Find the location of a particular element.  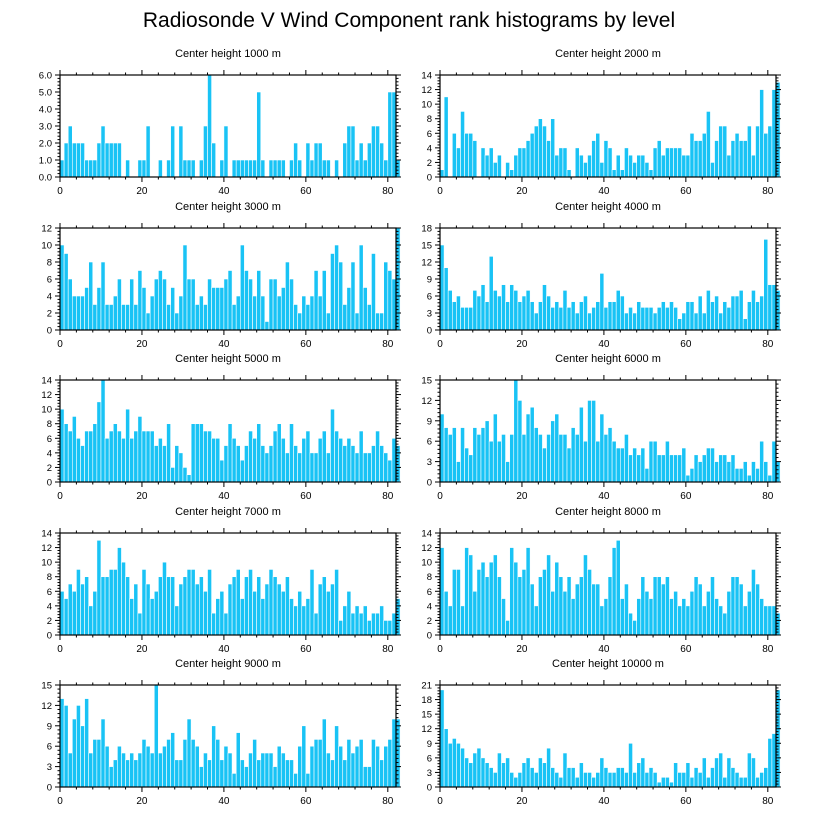

y-tick-label: 21 is located at coordinates (426, 686).